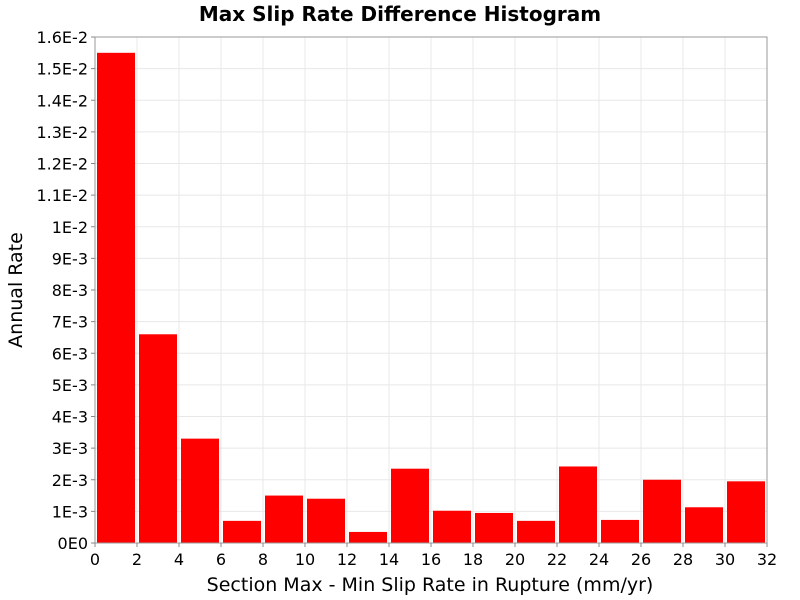 Image resolution: width=800 pixels, height=600 pixels. Describe the element at coordinates (70, 353) in the screenshot. I see `y-tick-label-6: 6E-3` at that location.